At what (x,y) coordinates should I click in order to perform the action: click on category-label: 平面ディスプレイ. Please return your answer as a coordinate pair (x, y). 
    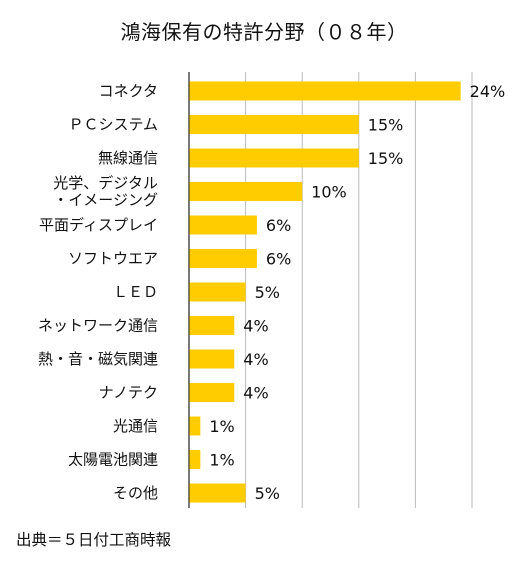
    Looking at the image, I should click on (98, 225).